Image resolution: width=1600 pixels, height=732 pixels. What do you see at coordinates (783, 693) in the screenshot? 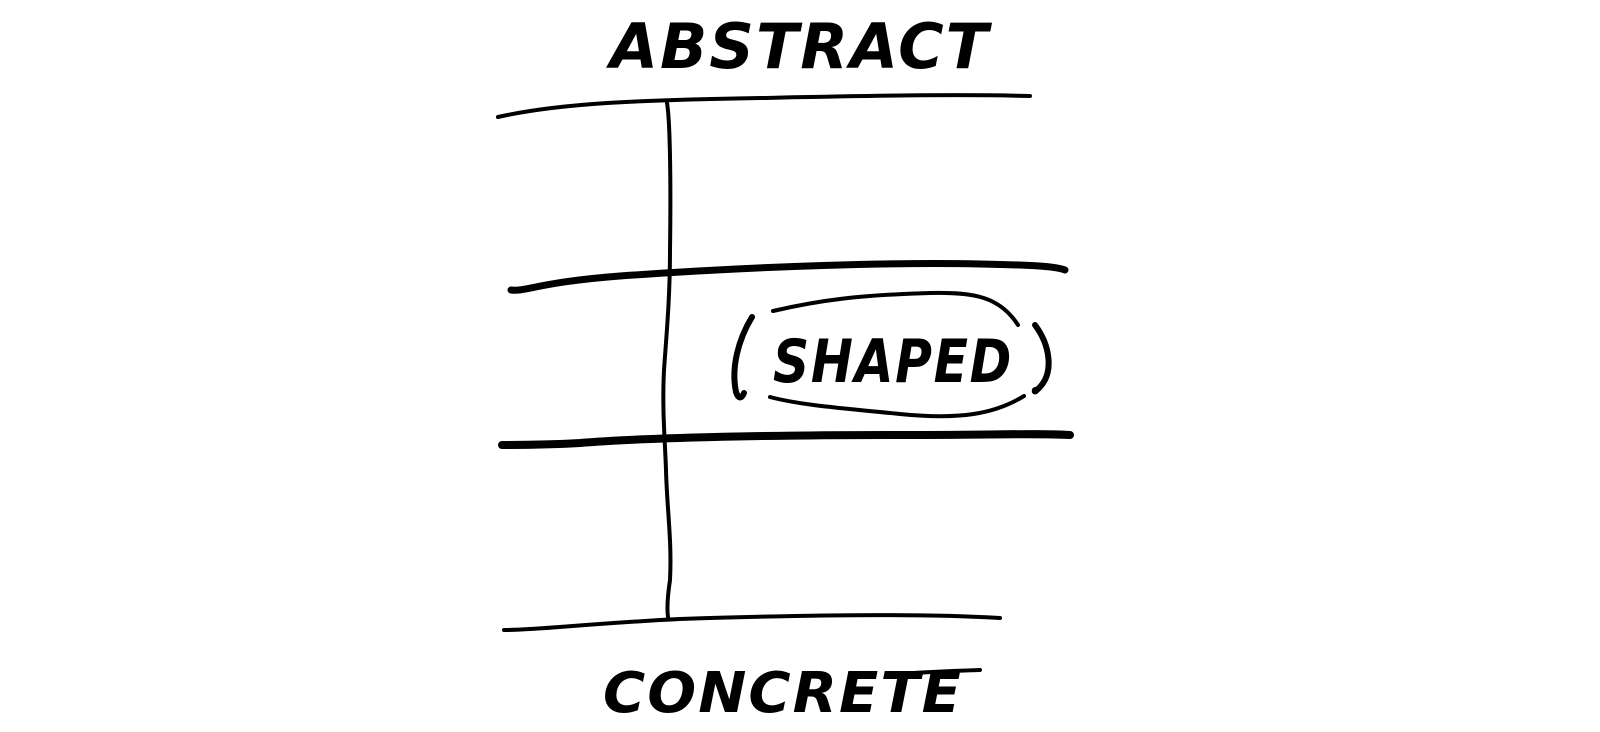
I see `bottom-label: CONCRETE` at bounding box center [783, 693].